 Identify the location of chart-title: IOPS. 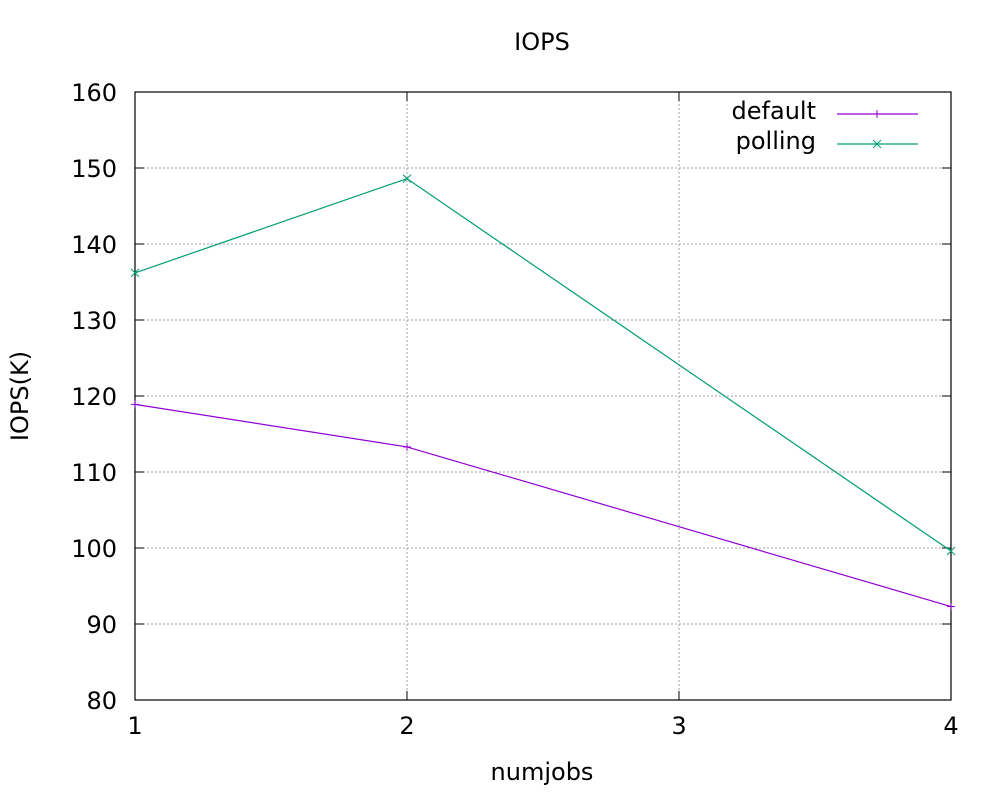
(542, 42).